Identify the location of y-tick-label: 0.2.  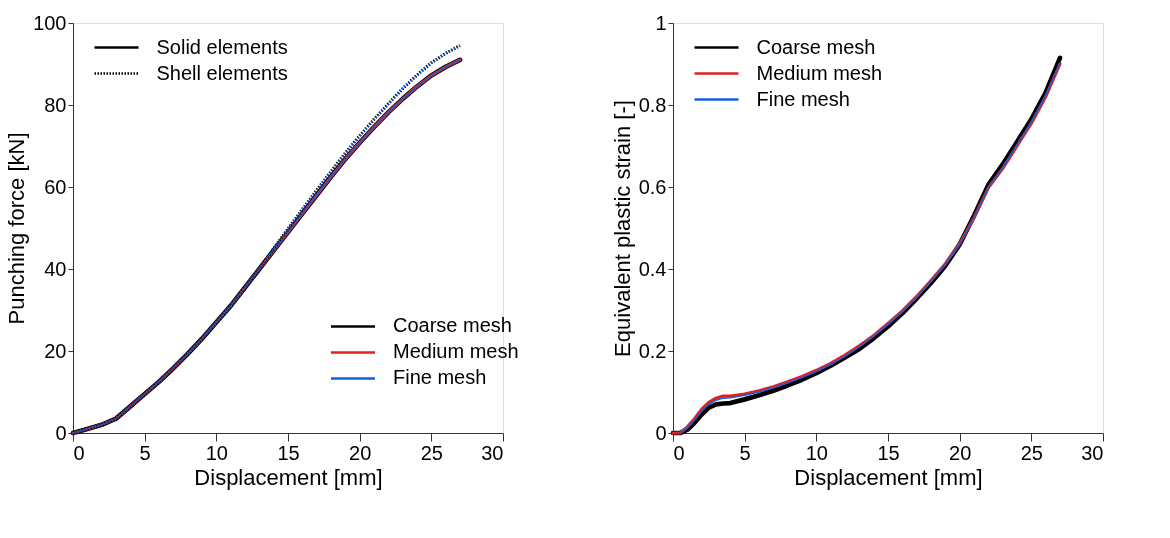
(652, 350).